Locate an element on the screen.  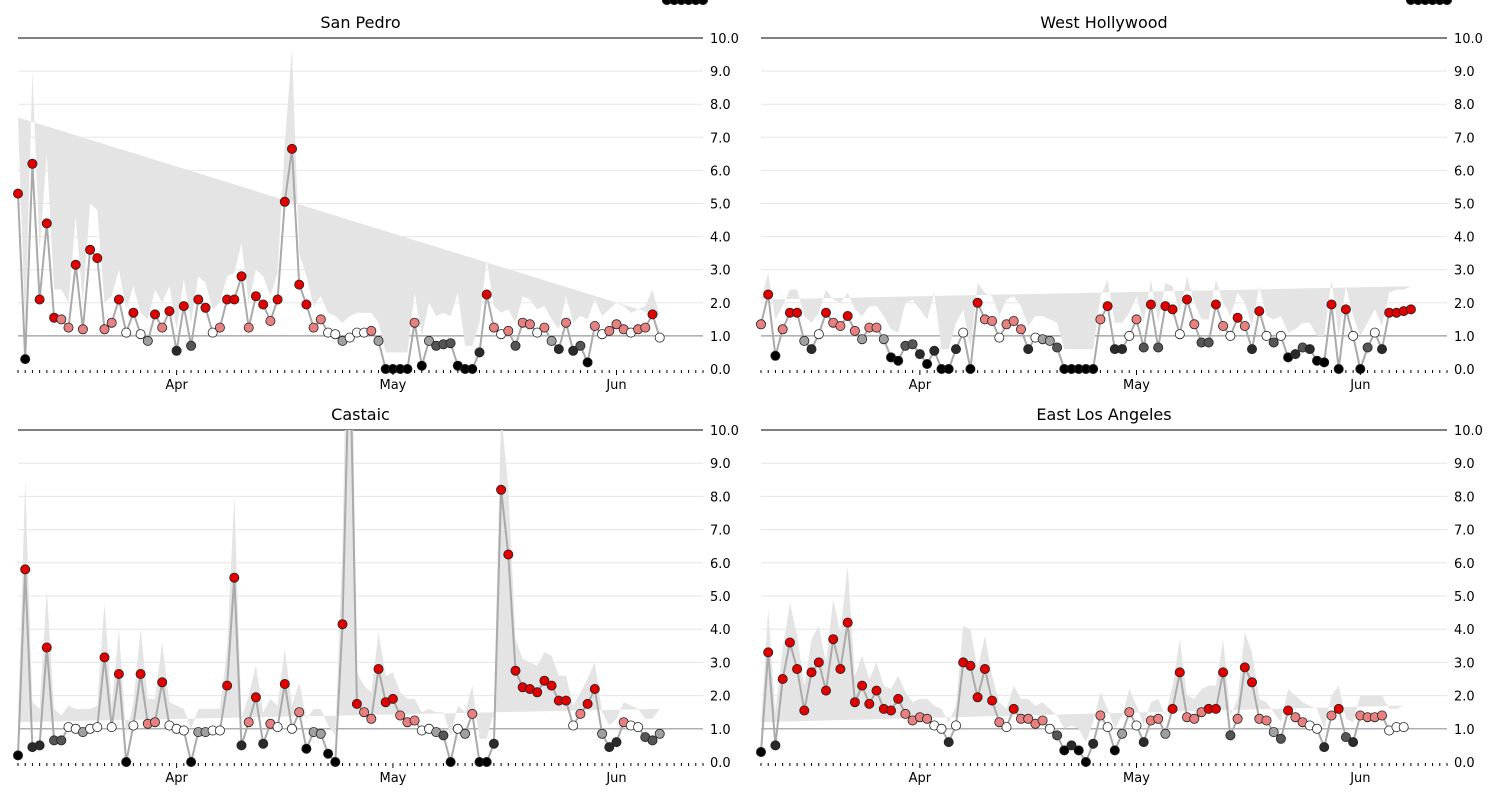
y-tick-label: 10.0 is located at coordinates (1468, 39).